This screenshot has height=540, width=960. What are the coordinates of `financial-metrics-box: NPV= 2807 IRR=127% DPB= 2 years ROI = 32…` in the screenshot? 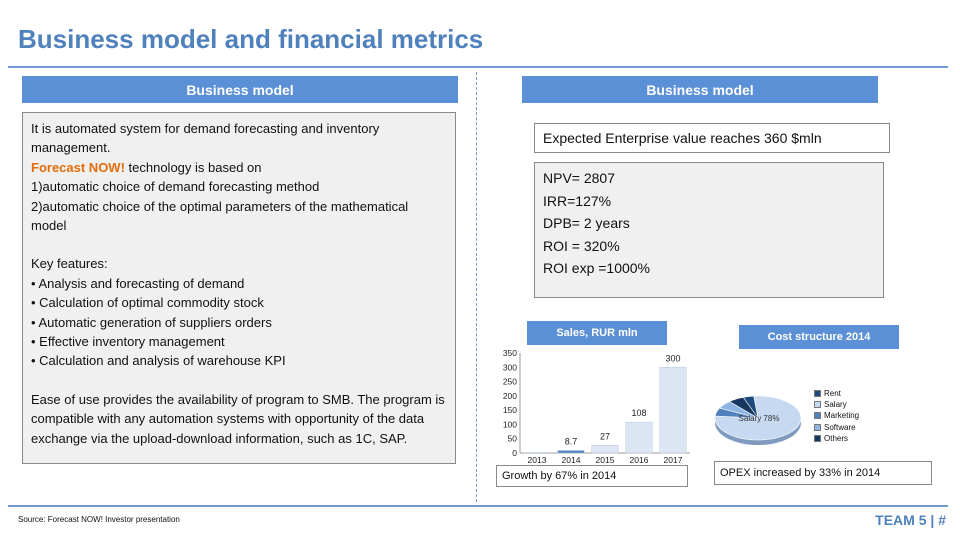 It's located at (709, 230).